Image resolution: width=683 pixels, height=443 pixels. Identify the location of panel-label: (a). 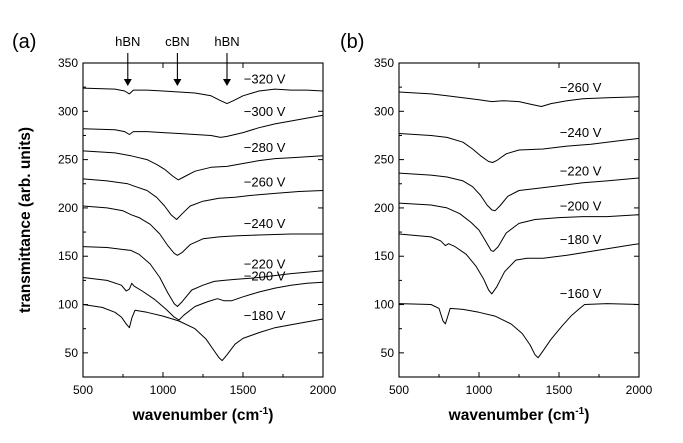
(24, 42).